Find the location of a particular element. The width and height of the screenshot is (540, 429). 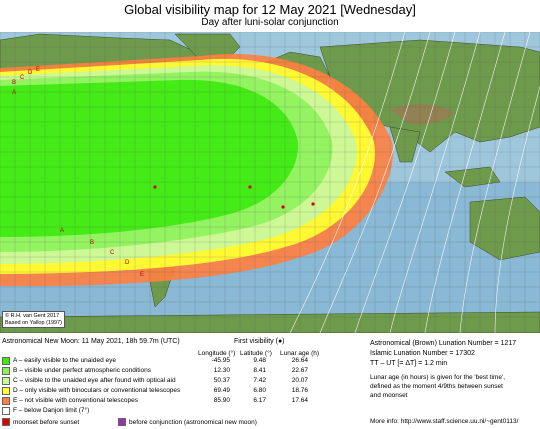

first-visibility-heading: First visibility (●) is located at coordinates (259, 341).